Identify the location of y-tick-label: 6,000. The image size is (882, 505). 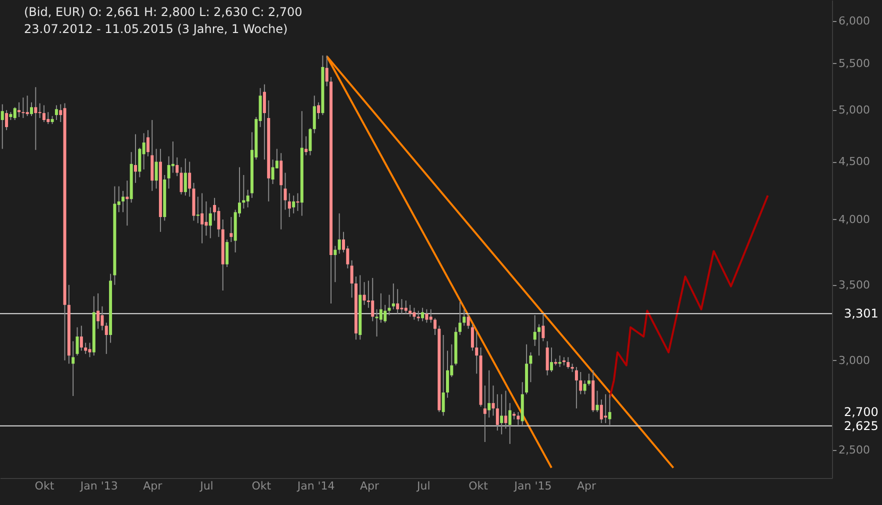
(854, 21).